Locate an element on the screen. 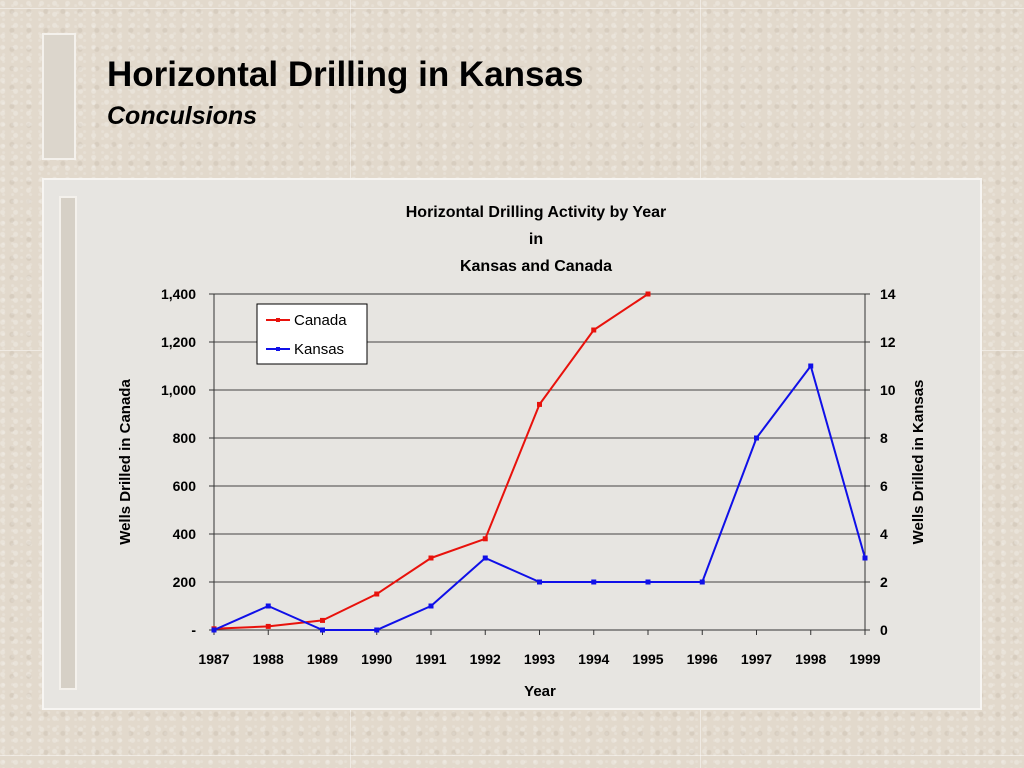 This screenshot has height=768, width=1024. y-tick-label-right: 14 is located at coordinates (888, 294).